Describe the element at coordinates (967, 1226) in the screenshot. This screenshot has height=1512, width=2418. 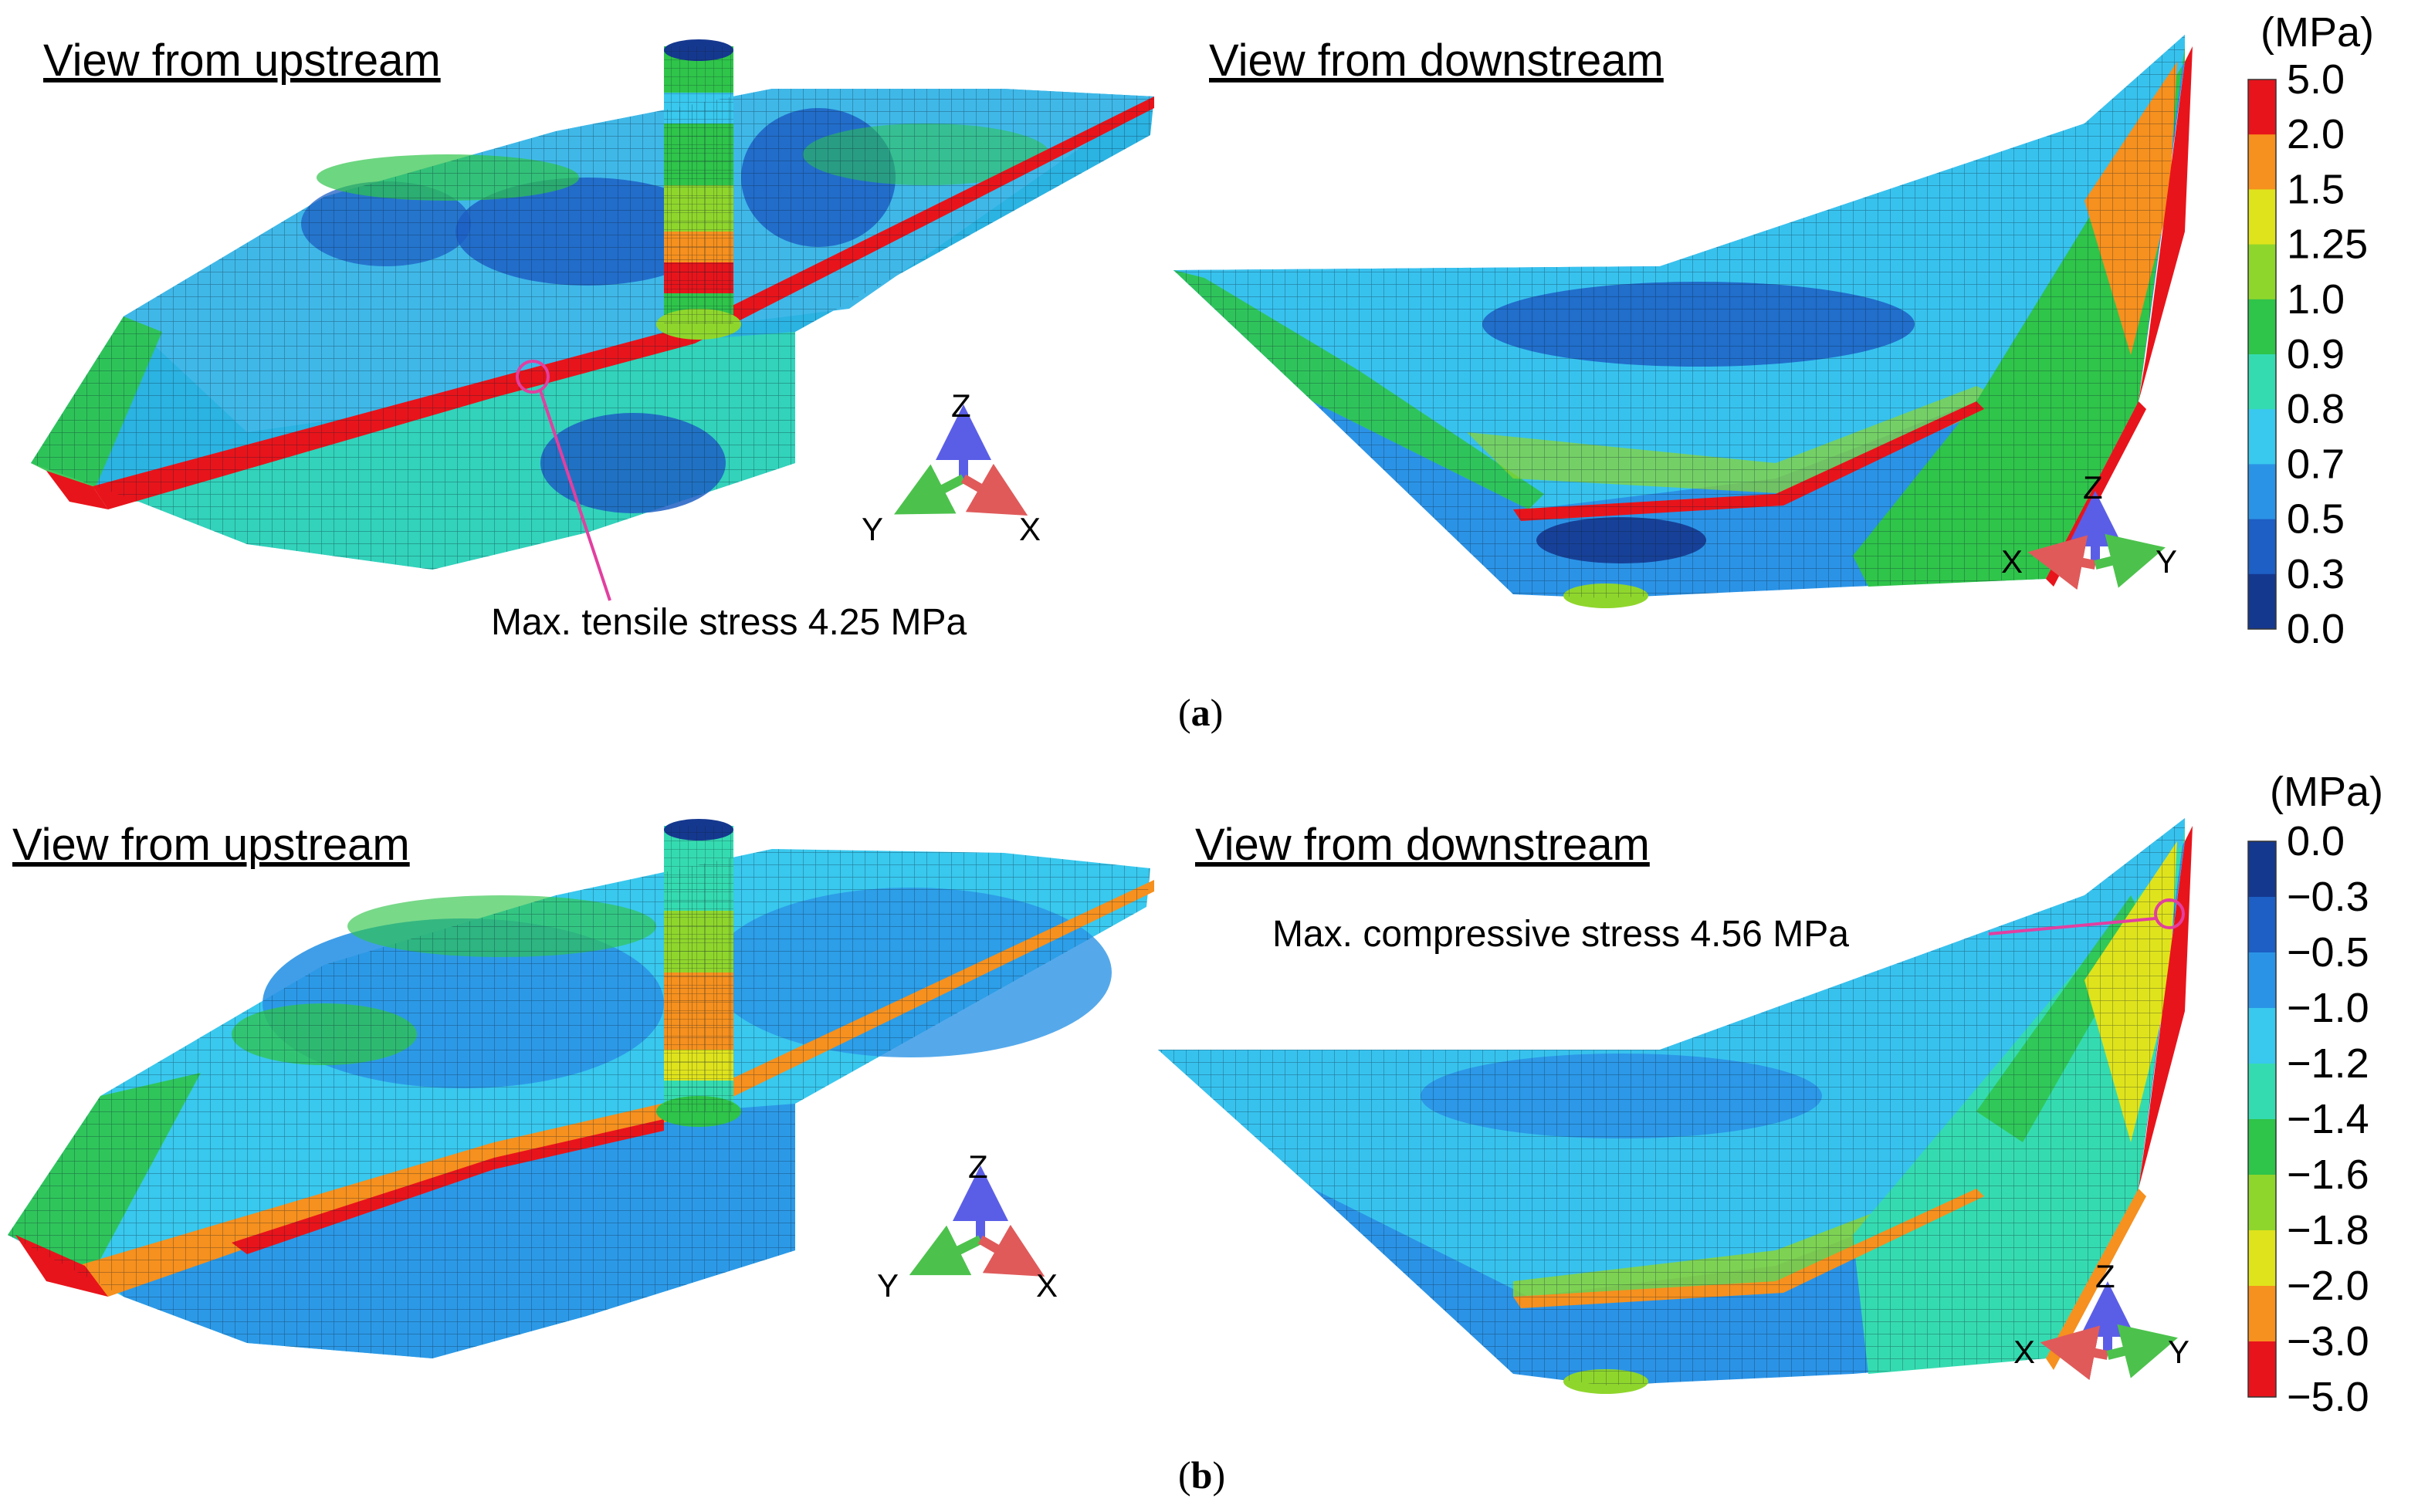
I see `axis-triad-left-b: Z Y X` at that location.